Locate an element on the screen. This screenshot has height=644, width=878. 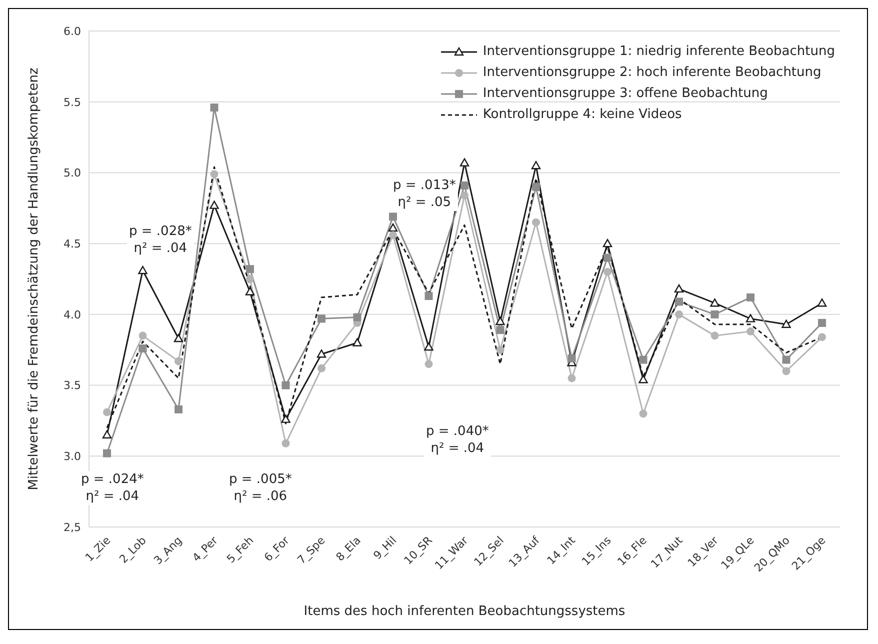
annotation: p = .024* η² = .04 is located at coordinates (112, 488).